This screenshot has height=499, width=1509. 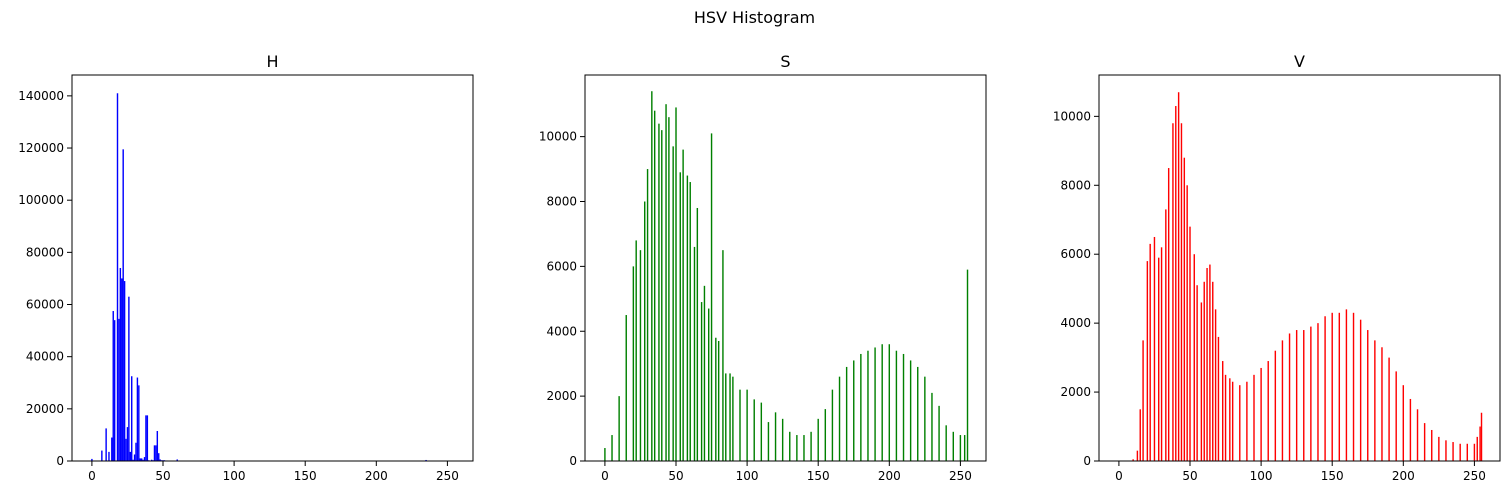 I want to click on x-tick-label-h: 200, so click(x=376, y=476).